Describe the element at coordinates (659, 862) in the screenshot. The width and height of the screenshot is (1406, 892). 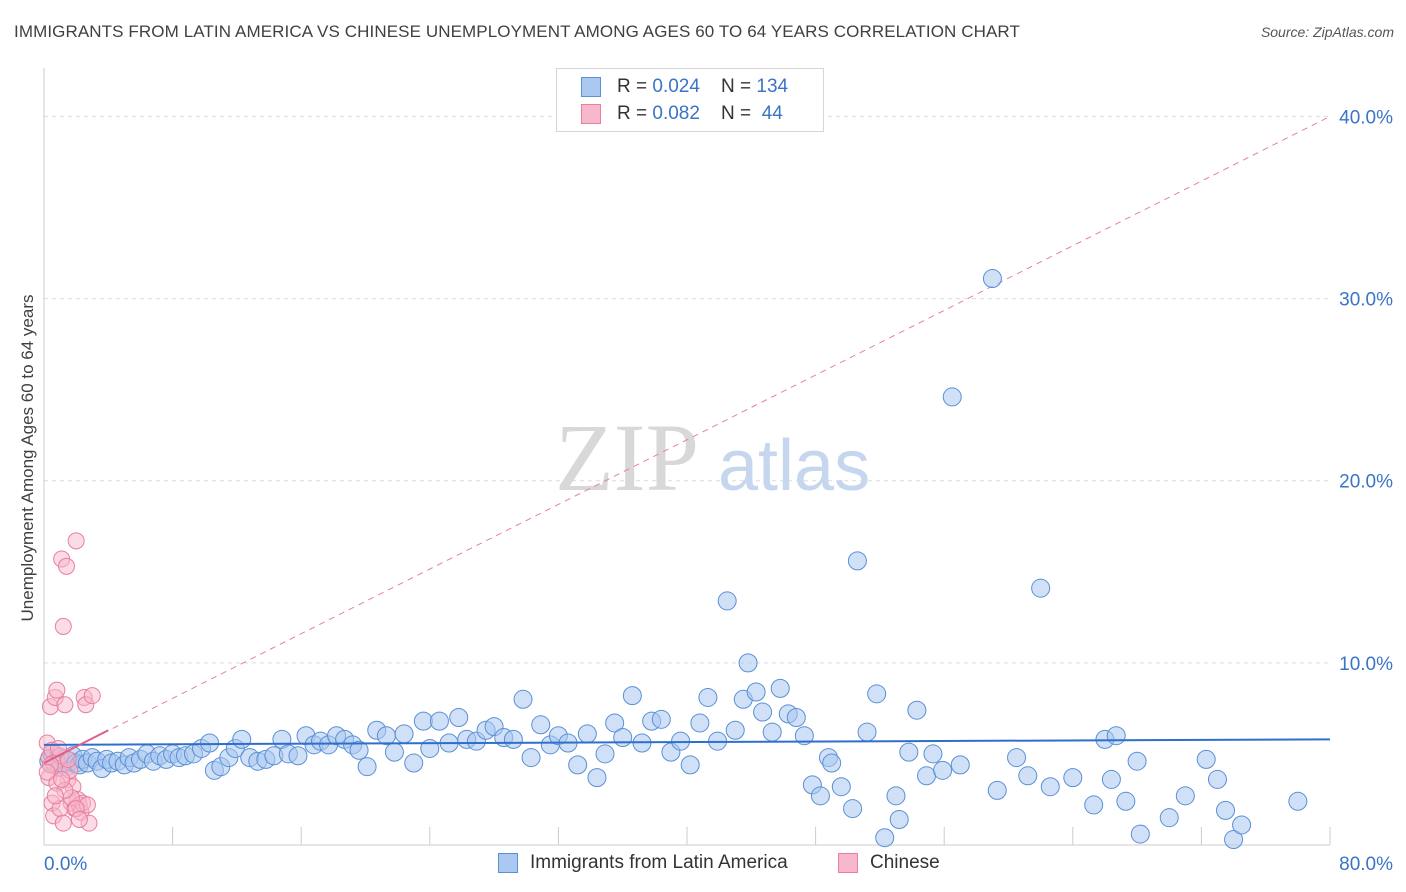
I see `bottom-legend-label: Immigrants from Latin America` at that location.